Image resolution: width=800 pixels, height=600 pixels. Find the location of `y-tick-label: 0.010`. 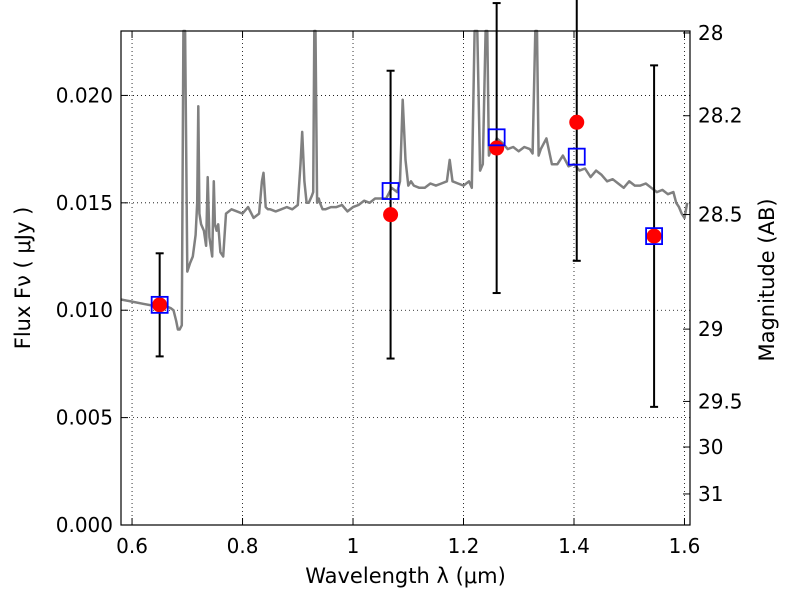

y-tick-label: 0.010 is located at coordinates (84, 310).